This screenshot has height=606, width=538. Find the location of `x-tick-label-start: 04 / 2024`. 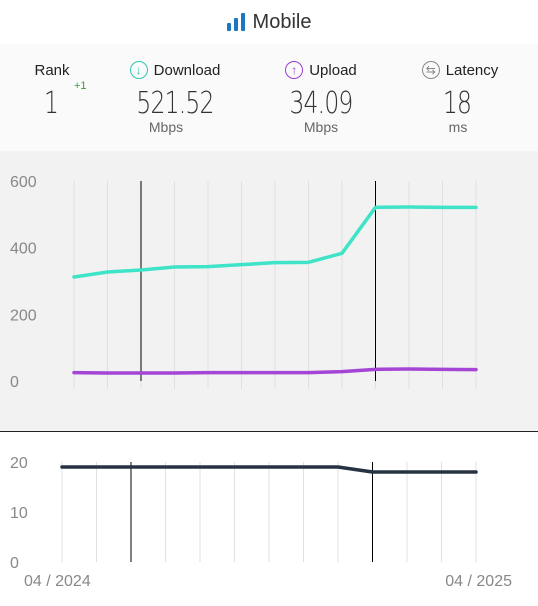

x-tick-label-start: 04 / 2024 is located at coordinates (57, 581).